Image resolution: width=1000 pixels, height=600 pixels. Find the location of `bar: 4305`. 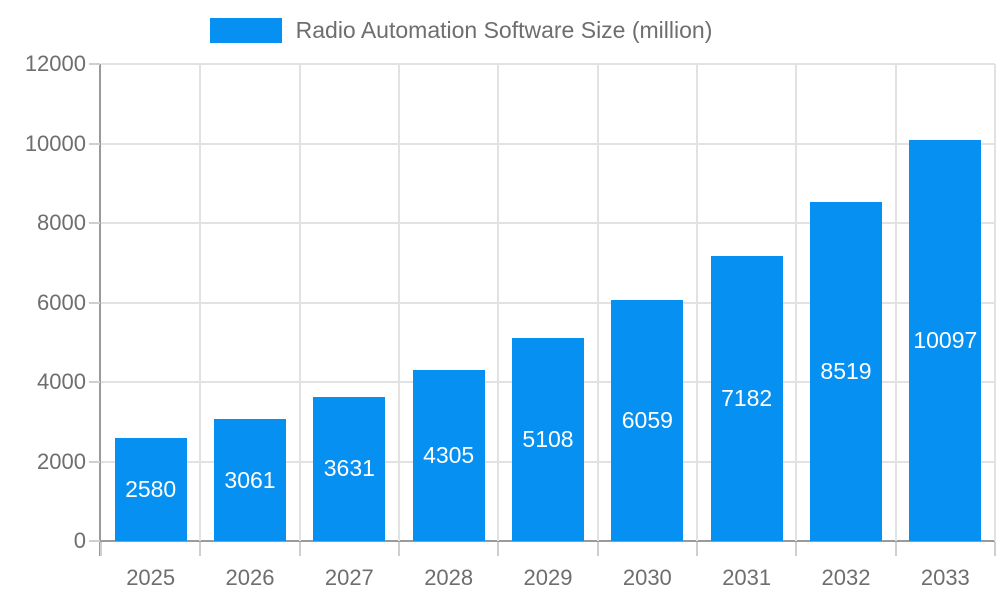

bar: 4305 is located at coordinates (448, 455).